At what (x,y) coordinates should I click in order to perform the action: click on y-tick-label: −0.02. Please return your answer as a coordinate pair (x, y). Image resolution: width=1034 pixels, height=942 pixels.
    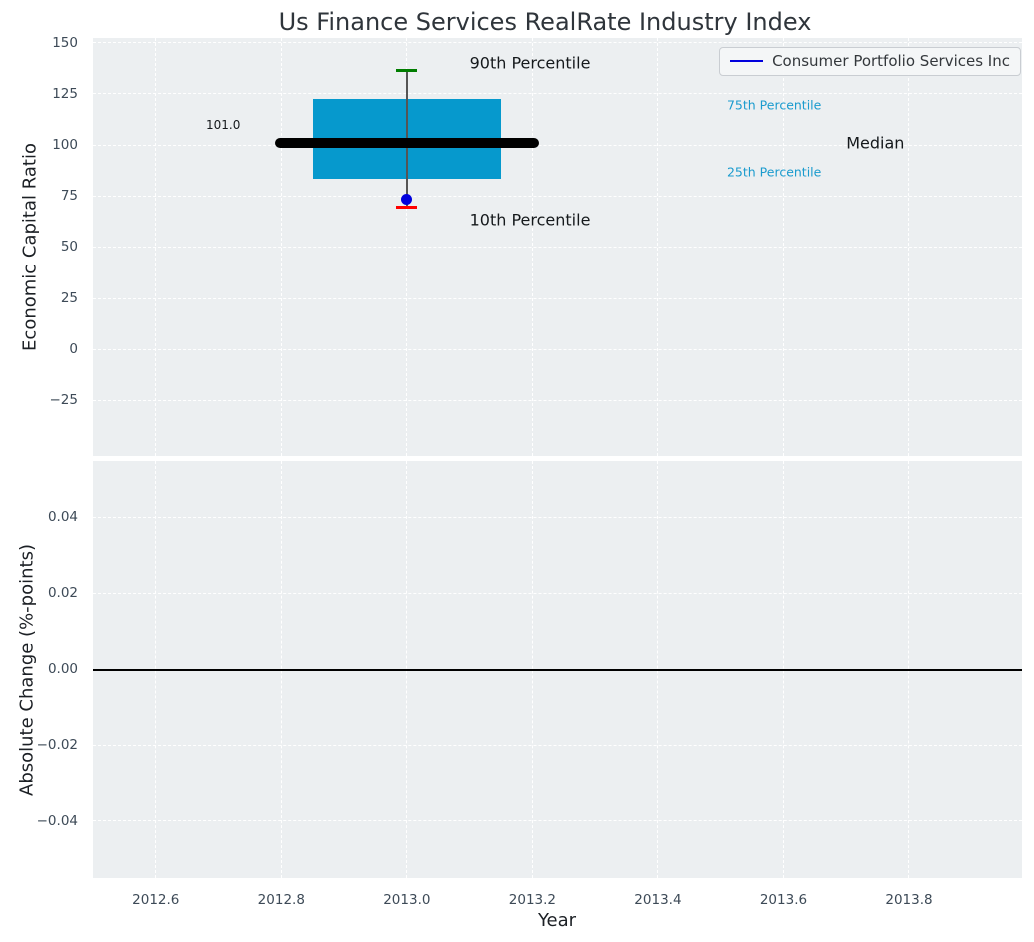
    Looking at the image, I should click on (57, 744).